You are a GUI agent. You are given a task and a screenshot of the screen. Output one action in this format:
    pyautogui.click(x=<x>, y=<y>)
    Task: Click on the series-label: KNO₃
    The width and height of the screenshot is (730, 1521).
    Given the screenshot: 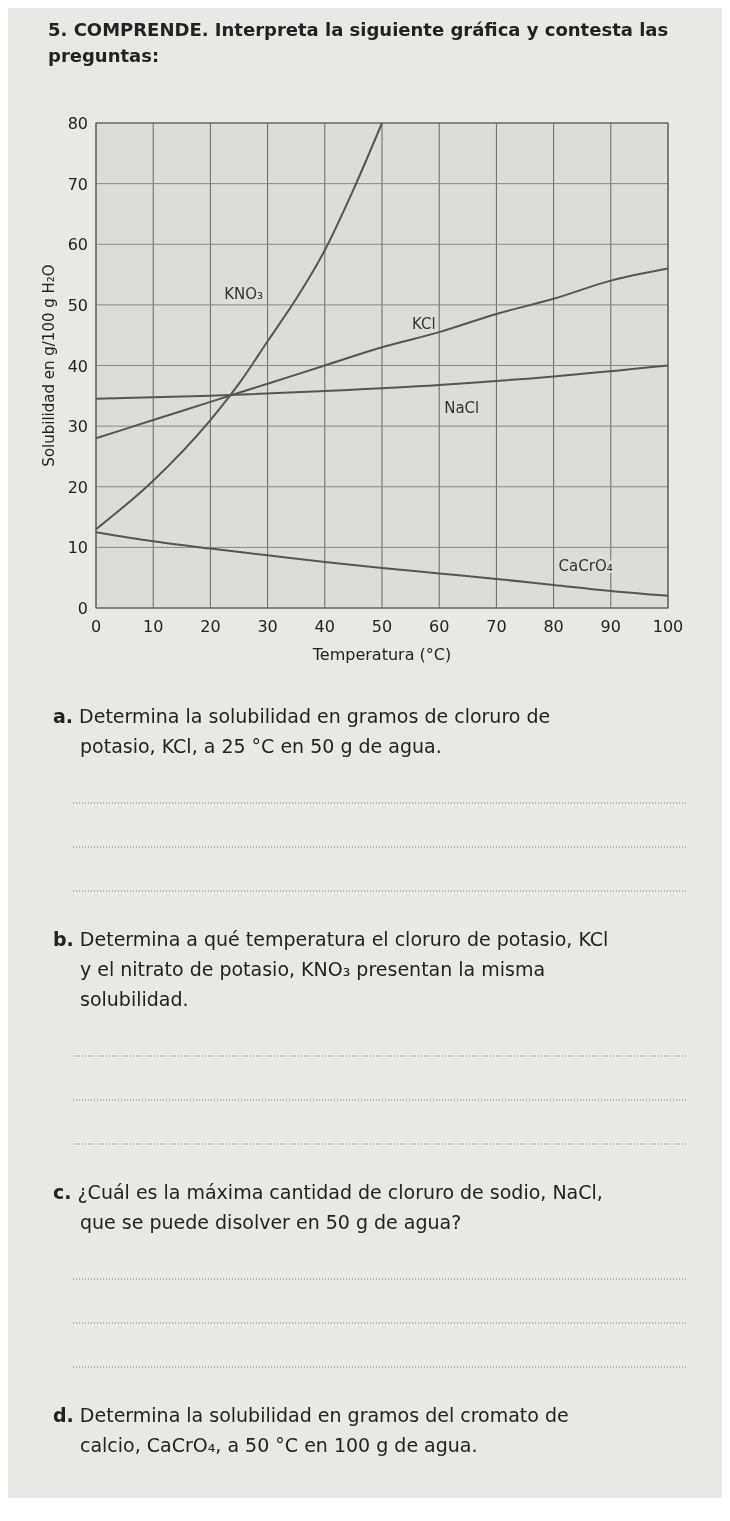 What is the action you would take?
    pyautogui.click(x=244, y=293)
    